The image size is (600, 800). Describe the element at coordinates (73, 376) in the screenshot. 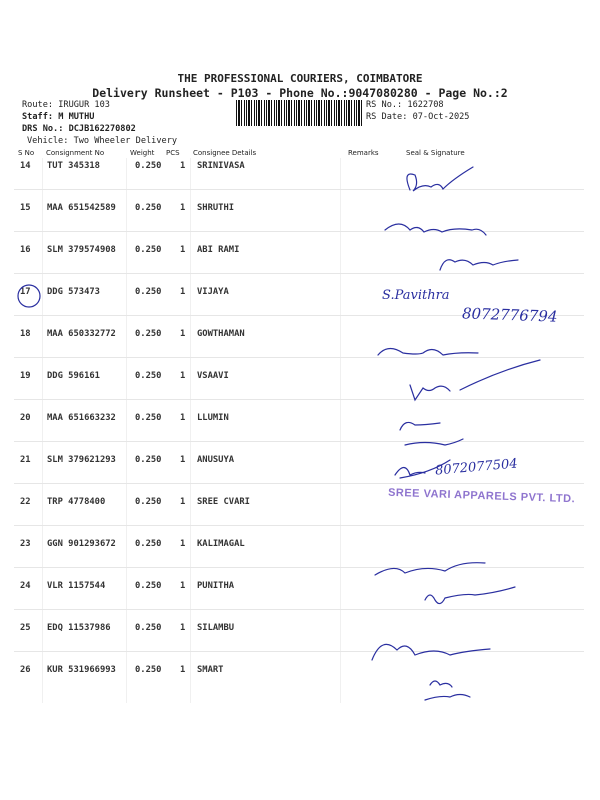

I see `cell-consignment: DDG 596161` at that location.